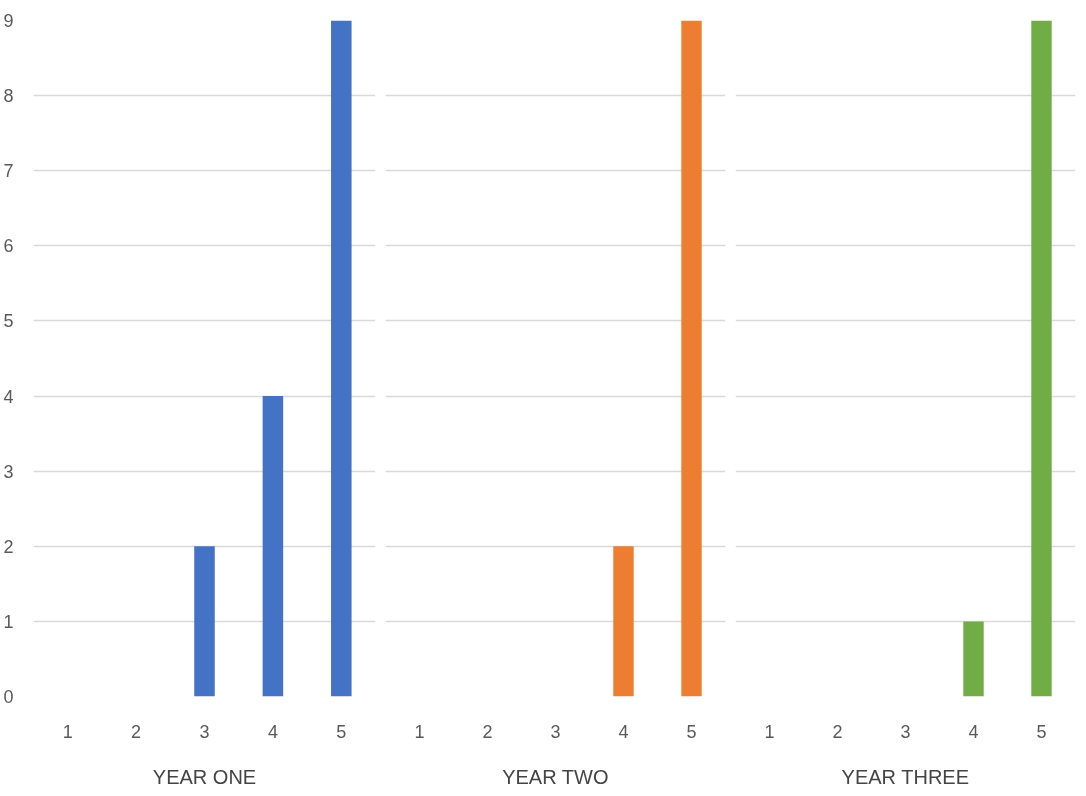 This screenshot has width=1086, height=796. What do you see at coordinates (8, 246) in the screenshot?
I see `y-tick-label: 6` at bounding box center [8, 246].